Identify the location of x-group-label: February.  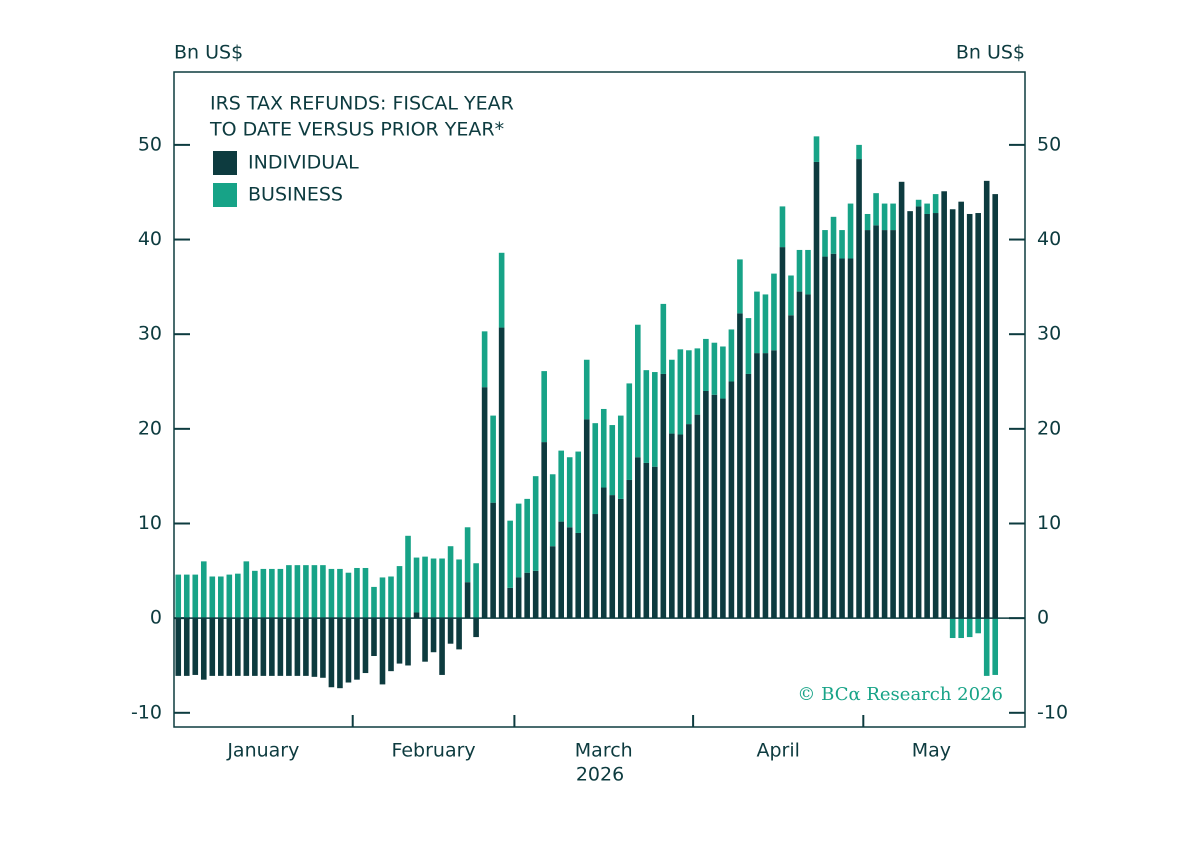
(433, 751).